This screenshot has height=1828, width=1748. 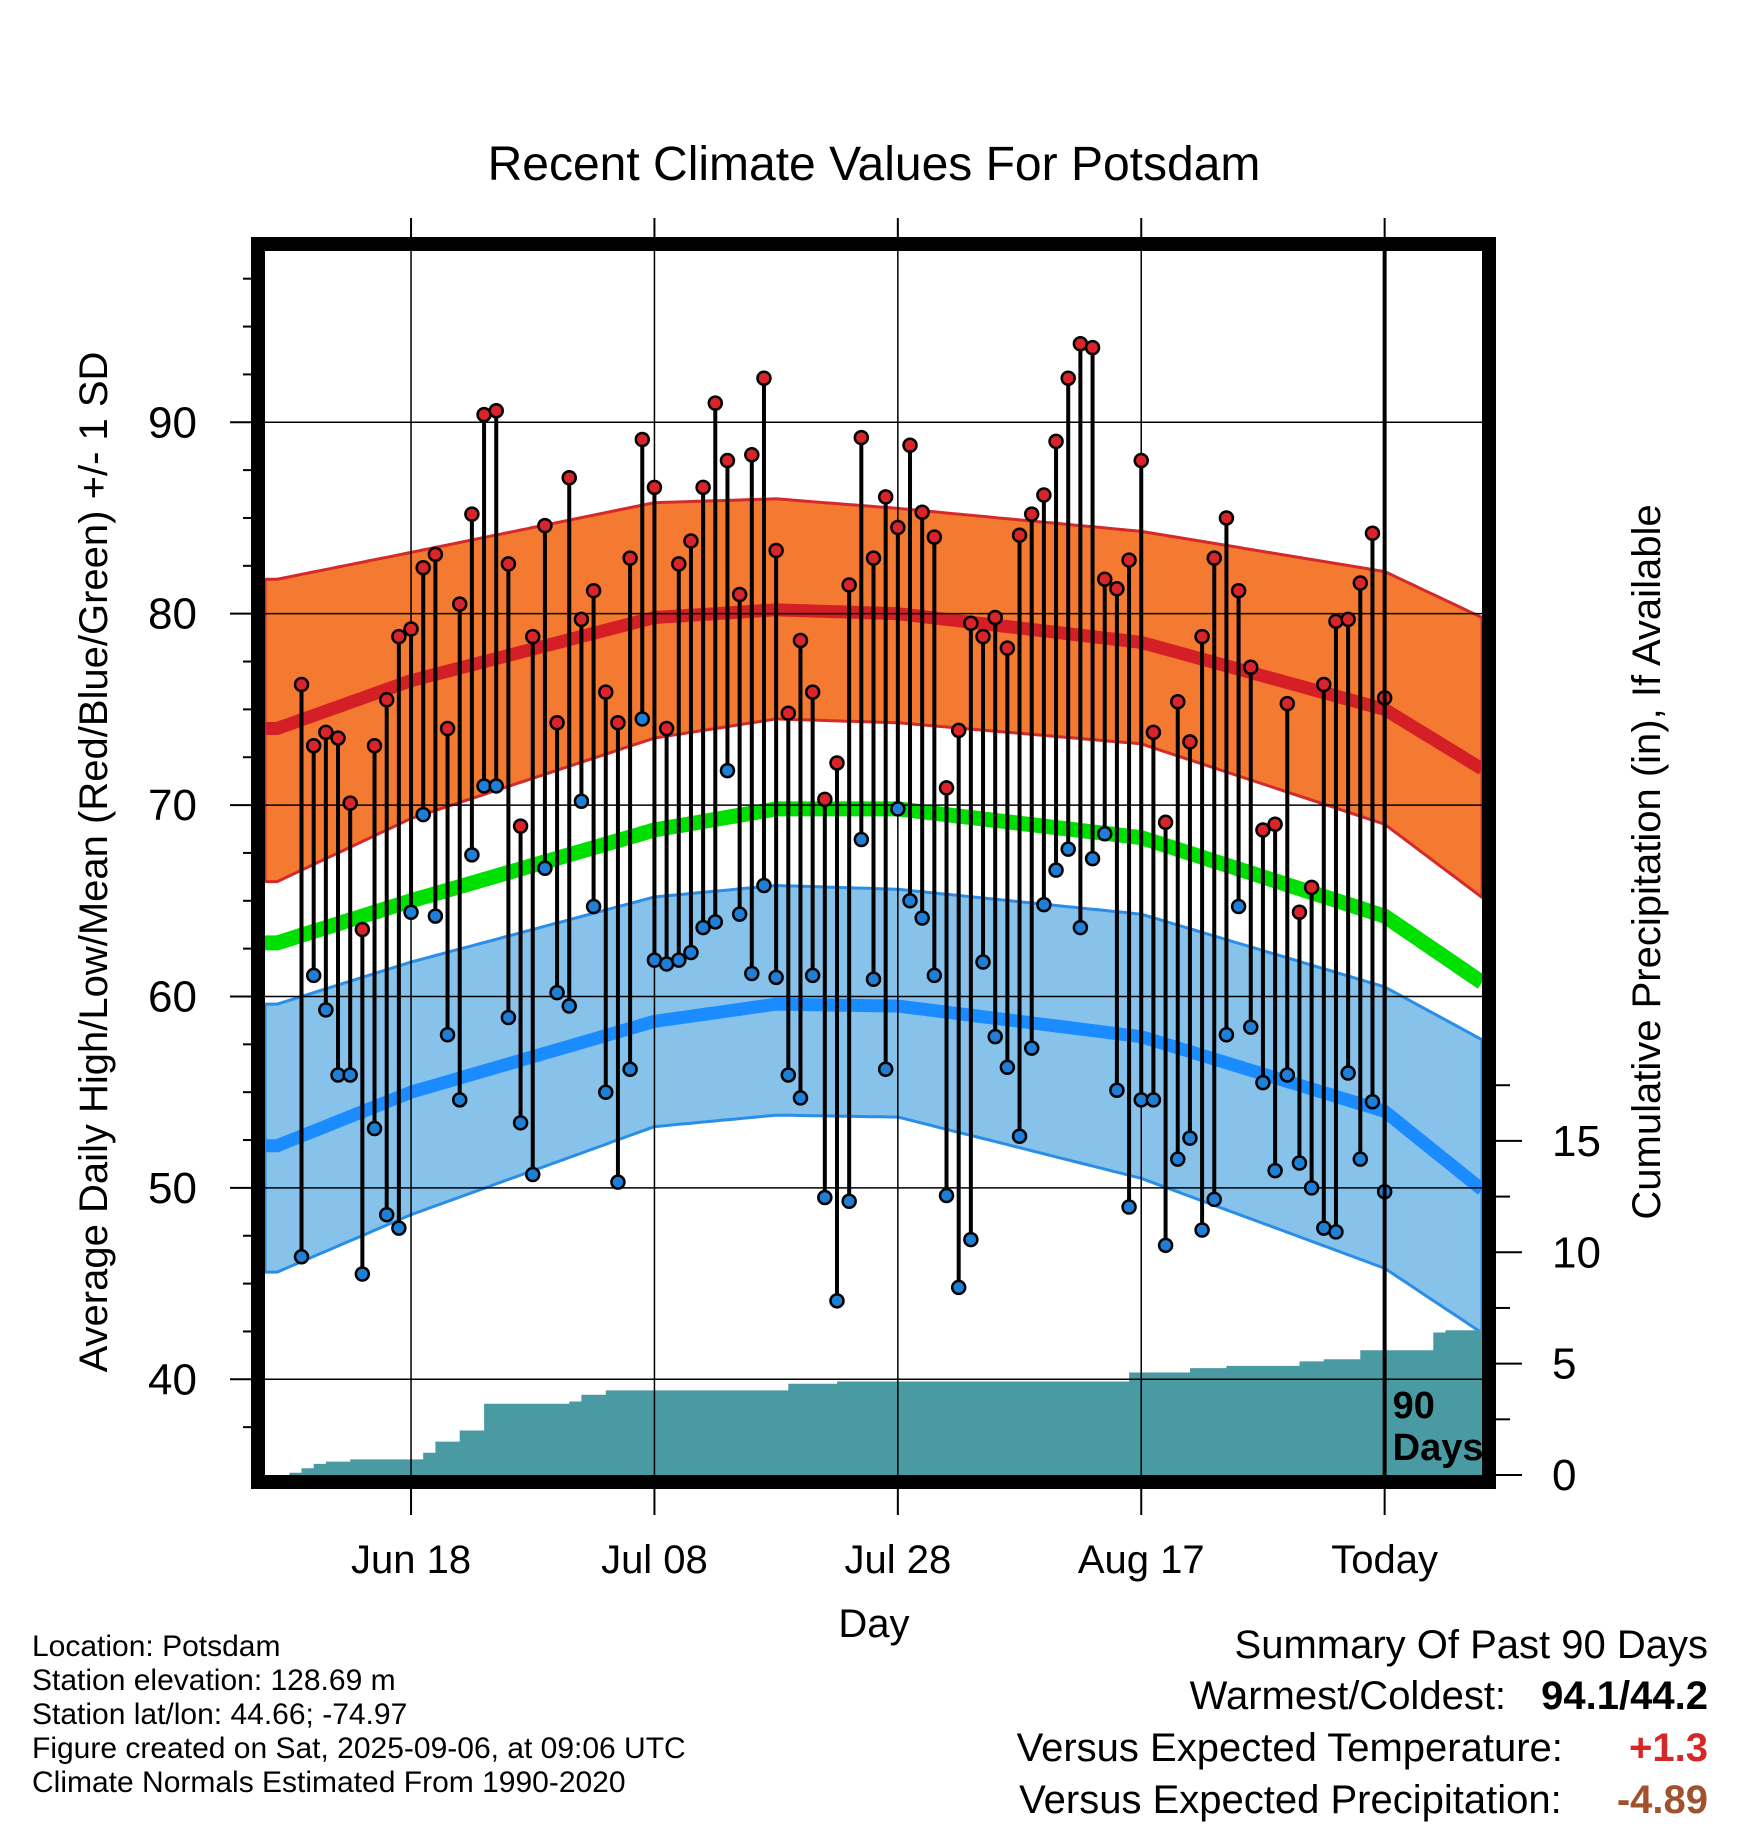 I want to click on y-axis: 40 50 60 70 80 90, so click(x=200, y=853).